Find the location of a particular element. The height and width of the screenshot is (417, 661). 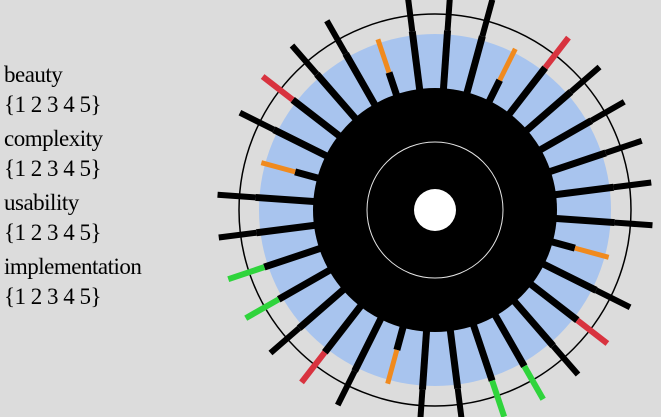

legend-scale-complexity: {1 2 3 4 5} is located at coordinates (53, 168).